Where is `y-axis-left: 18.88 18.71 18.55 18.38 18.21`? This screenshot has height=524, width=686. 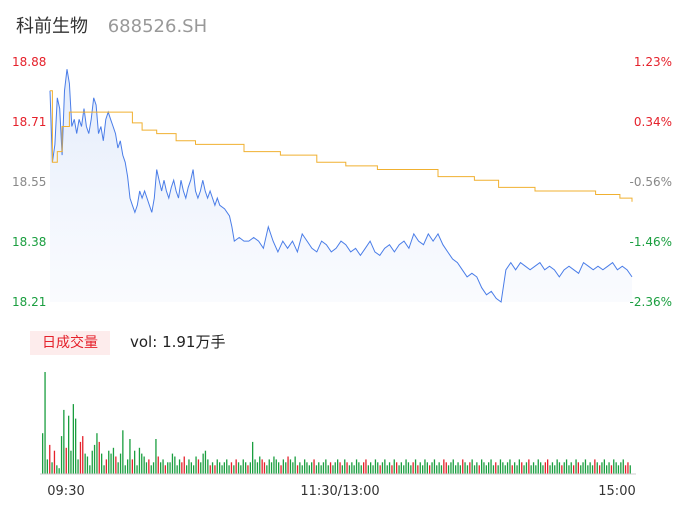 y-axis-left: 18.88 18.71 18.55 18.38 18.21 is located at coordinates (29, 182).